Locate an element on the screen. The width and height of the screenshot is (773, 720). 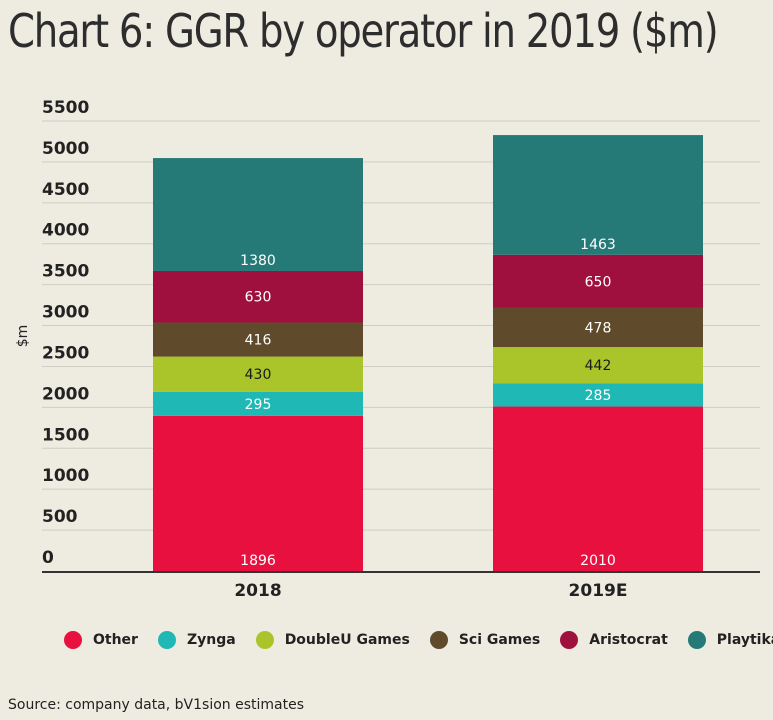
y-tick-label: 1500 is located at coordinates (65, 435).